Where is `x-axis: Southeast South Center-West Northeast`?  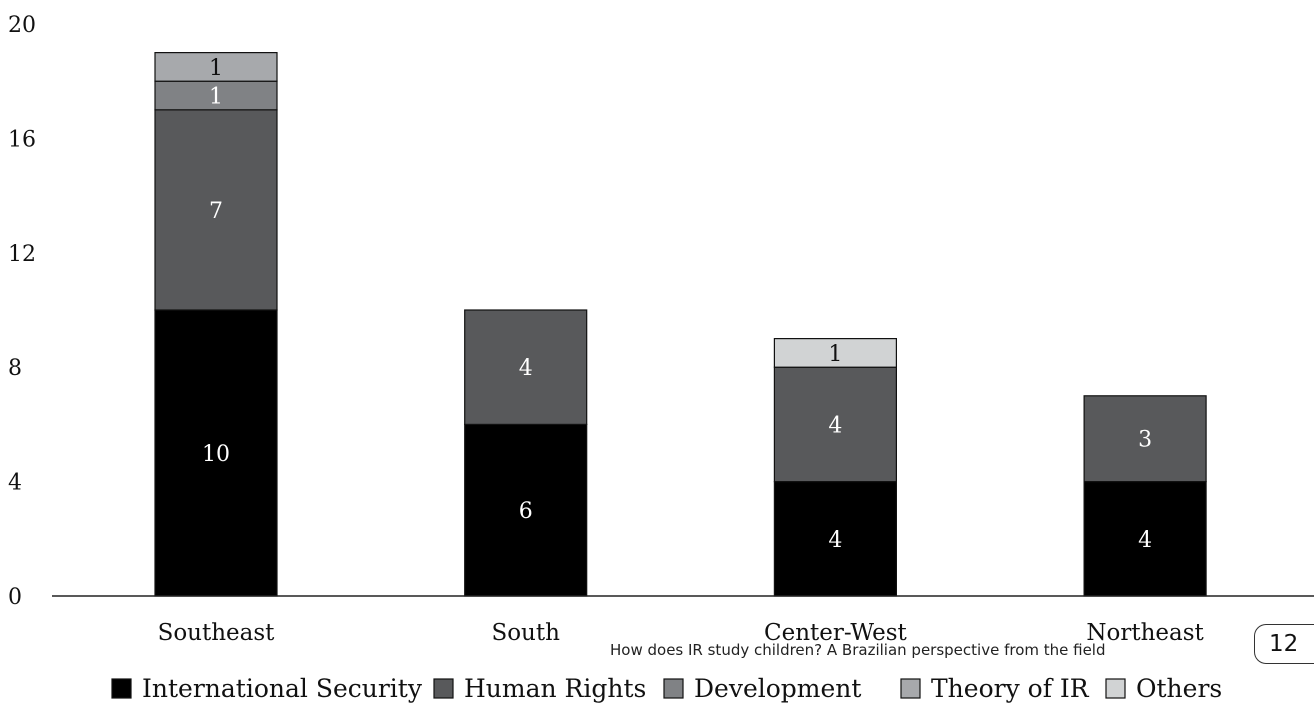 x-axis: Southeast South Center-West Northeast is located at coordinates (681, 633).